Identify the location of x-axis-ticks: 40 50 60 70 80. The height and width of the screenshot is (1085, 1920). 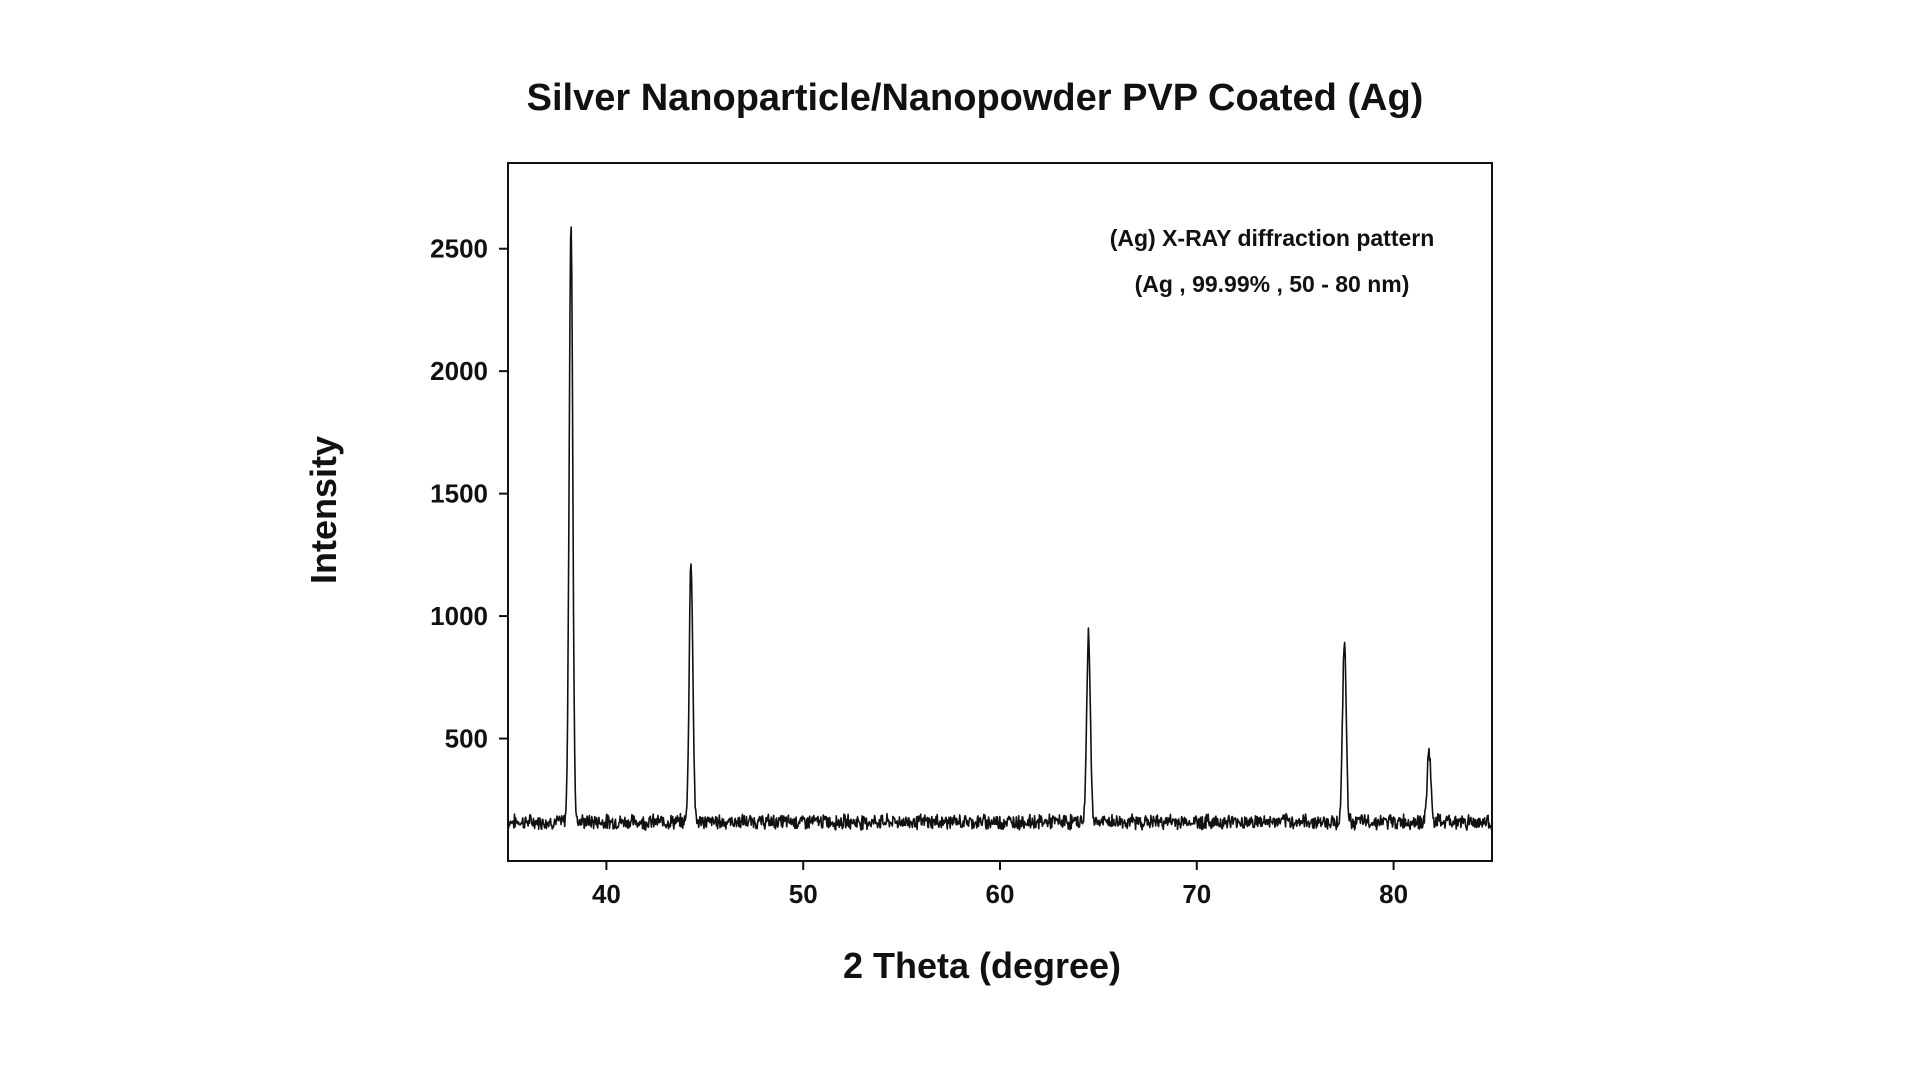
(1000, 885).